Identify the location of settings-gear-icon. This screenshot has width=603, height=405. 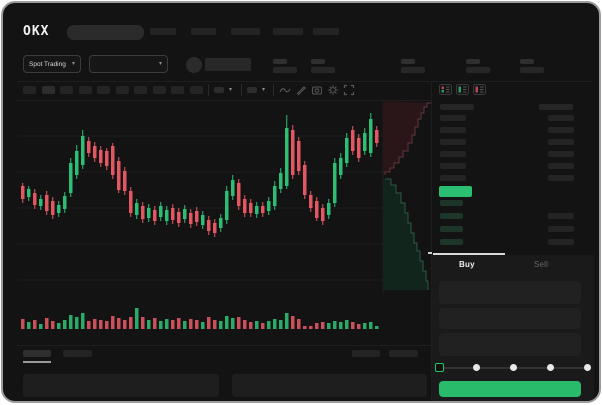
(333, 90).